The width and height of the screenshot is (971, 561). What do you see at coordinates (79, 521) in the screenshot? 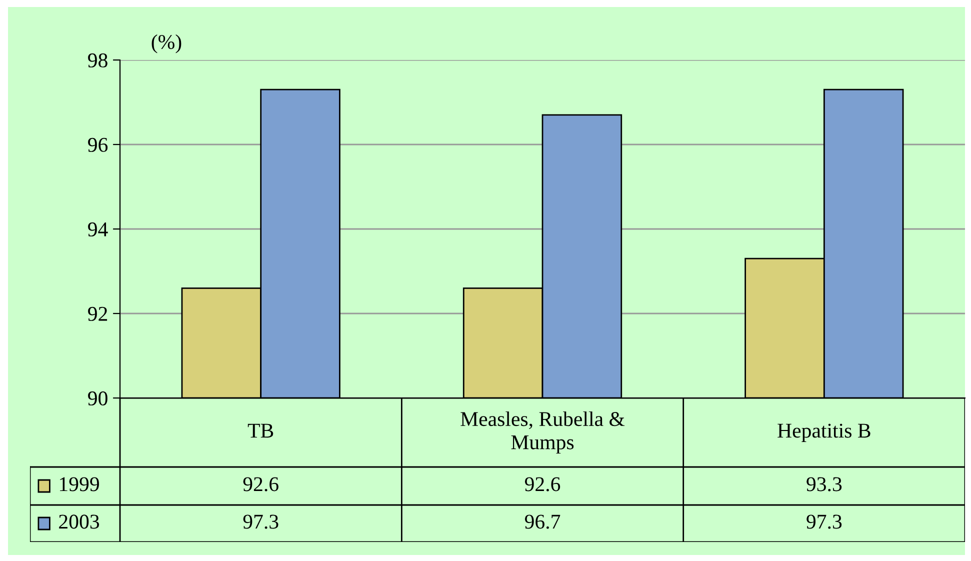
I see `legend-label: 2003` at bounding box center [79, 521].